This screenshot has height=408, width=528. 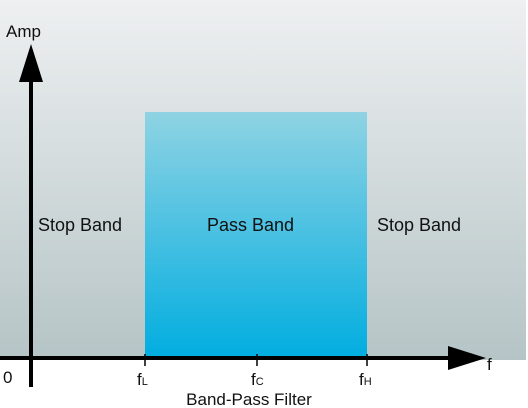 I want to click on stop-band-right-label: Stop Band, so click(x=419, y=225).